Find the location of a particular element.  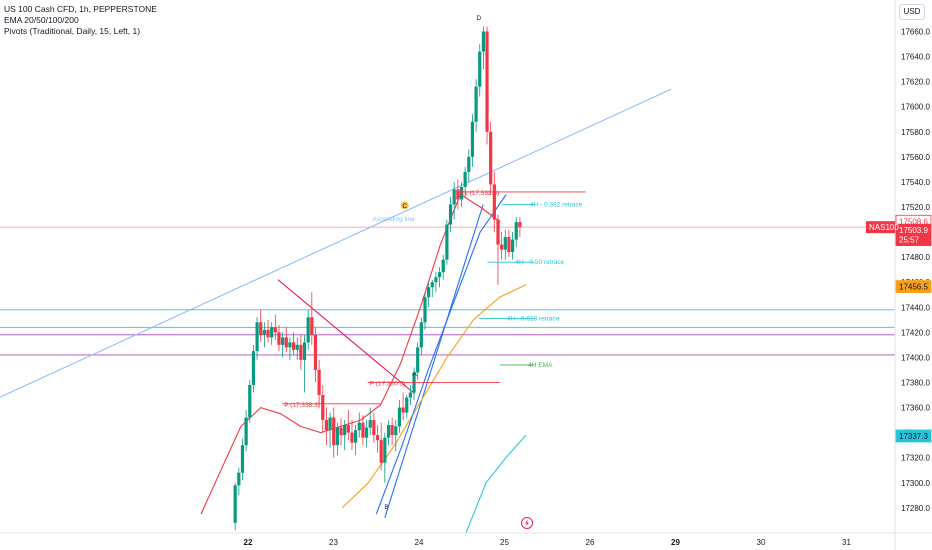

y-tick-label: 17280.0 is located at coordinates (915, 508).